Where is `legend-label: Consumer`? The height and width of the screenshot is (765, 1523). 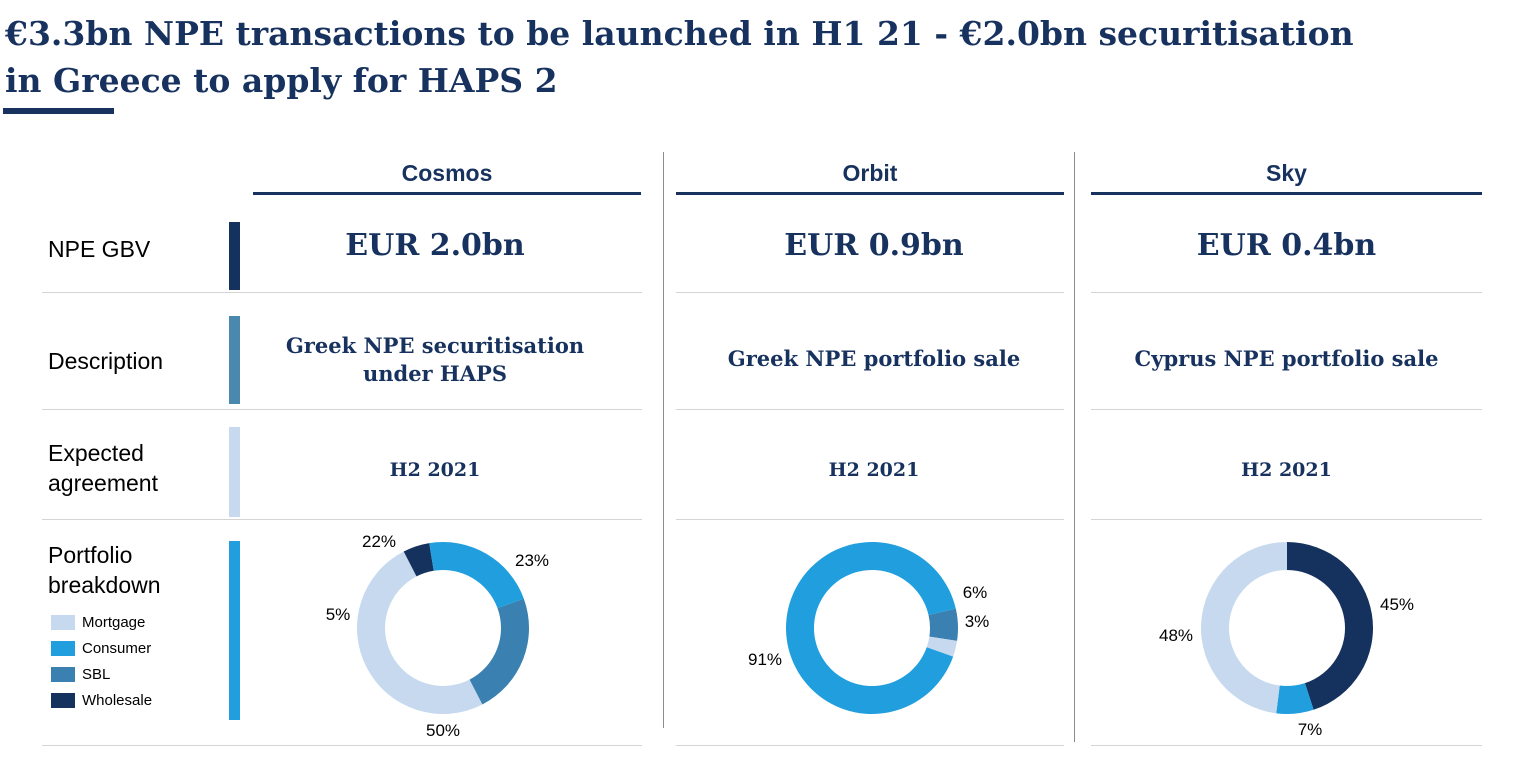
legend-label: Consumer is located at coordinates (117, 648).